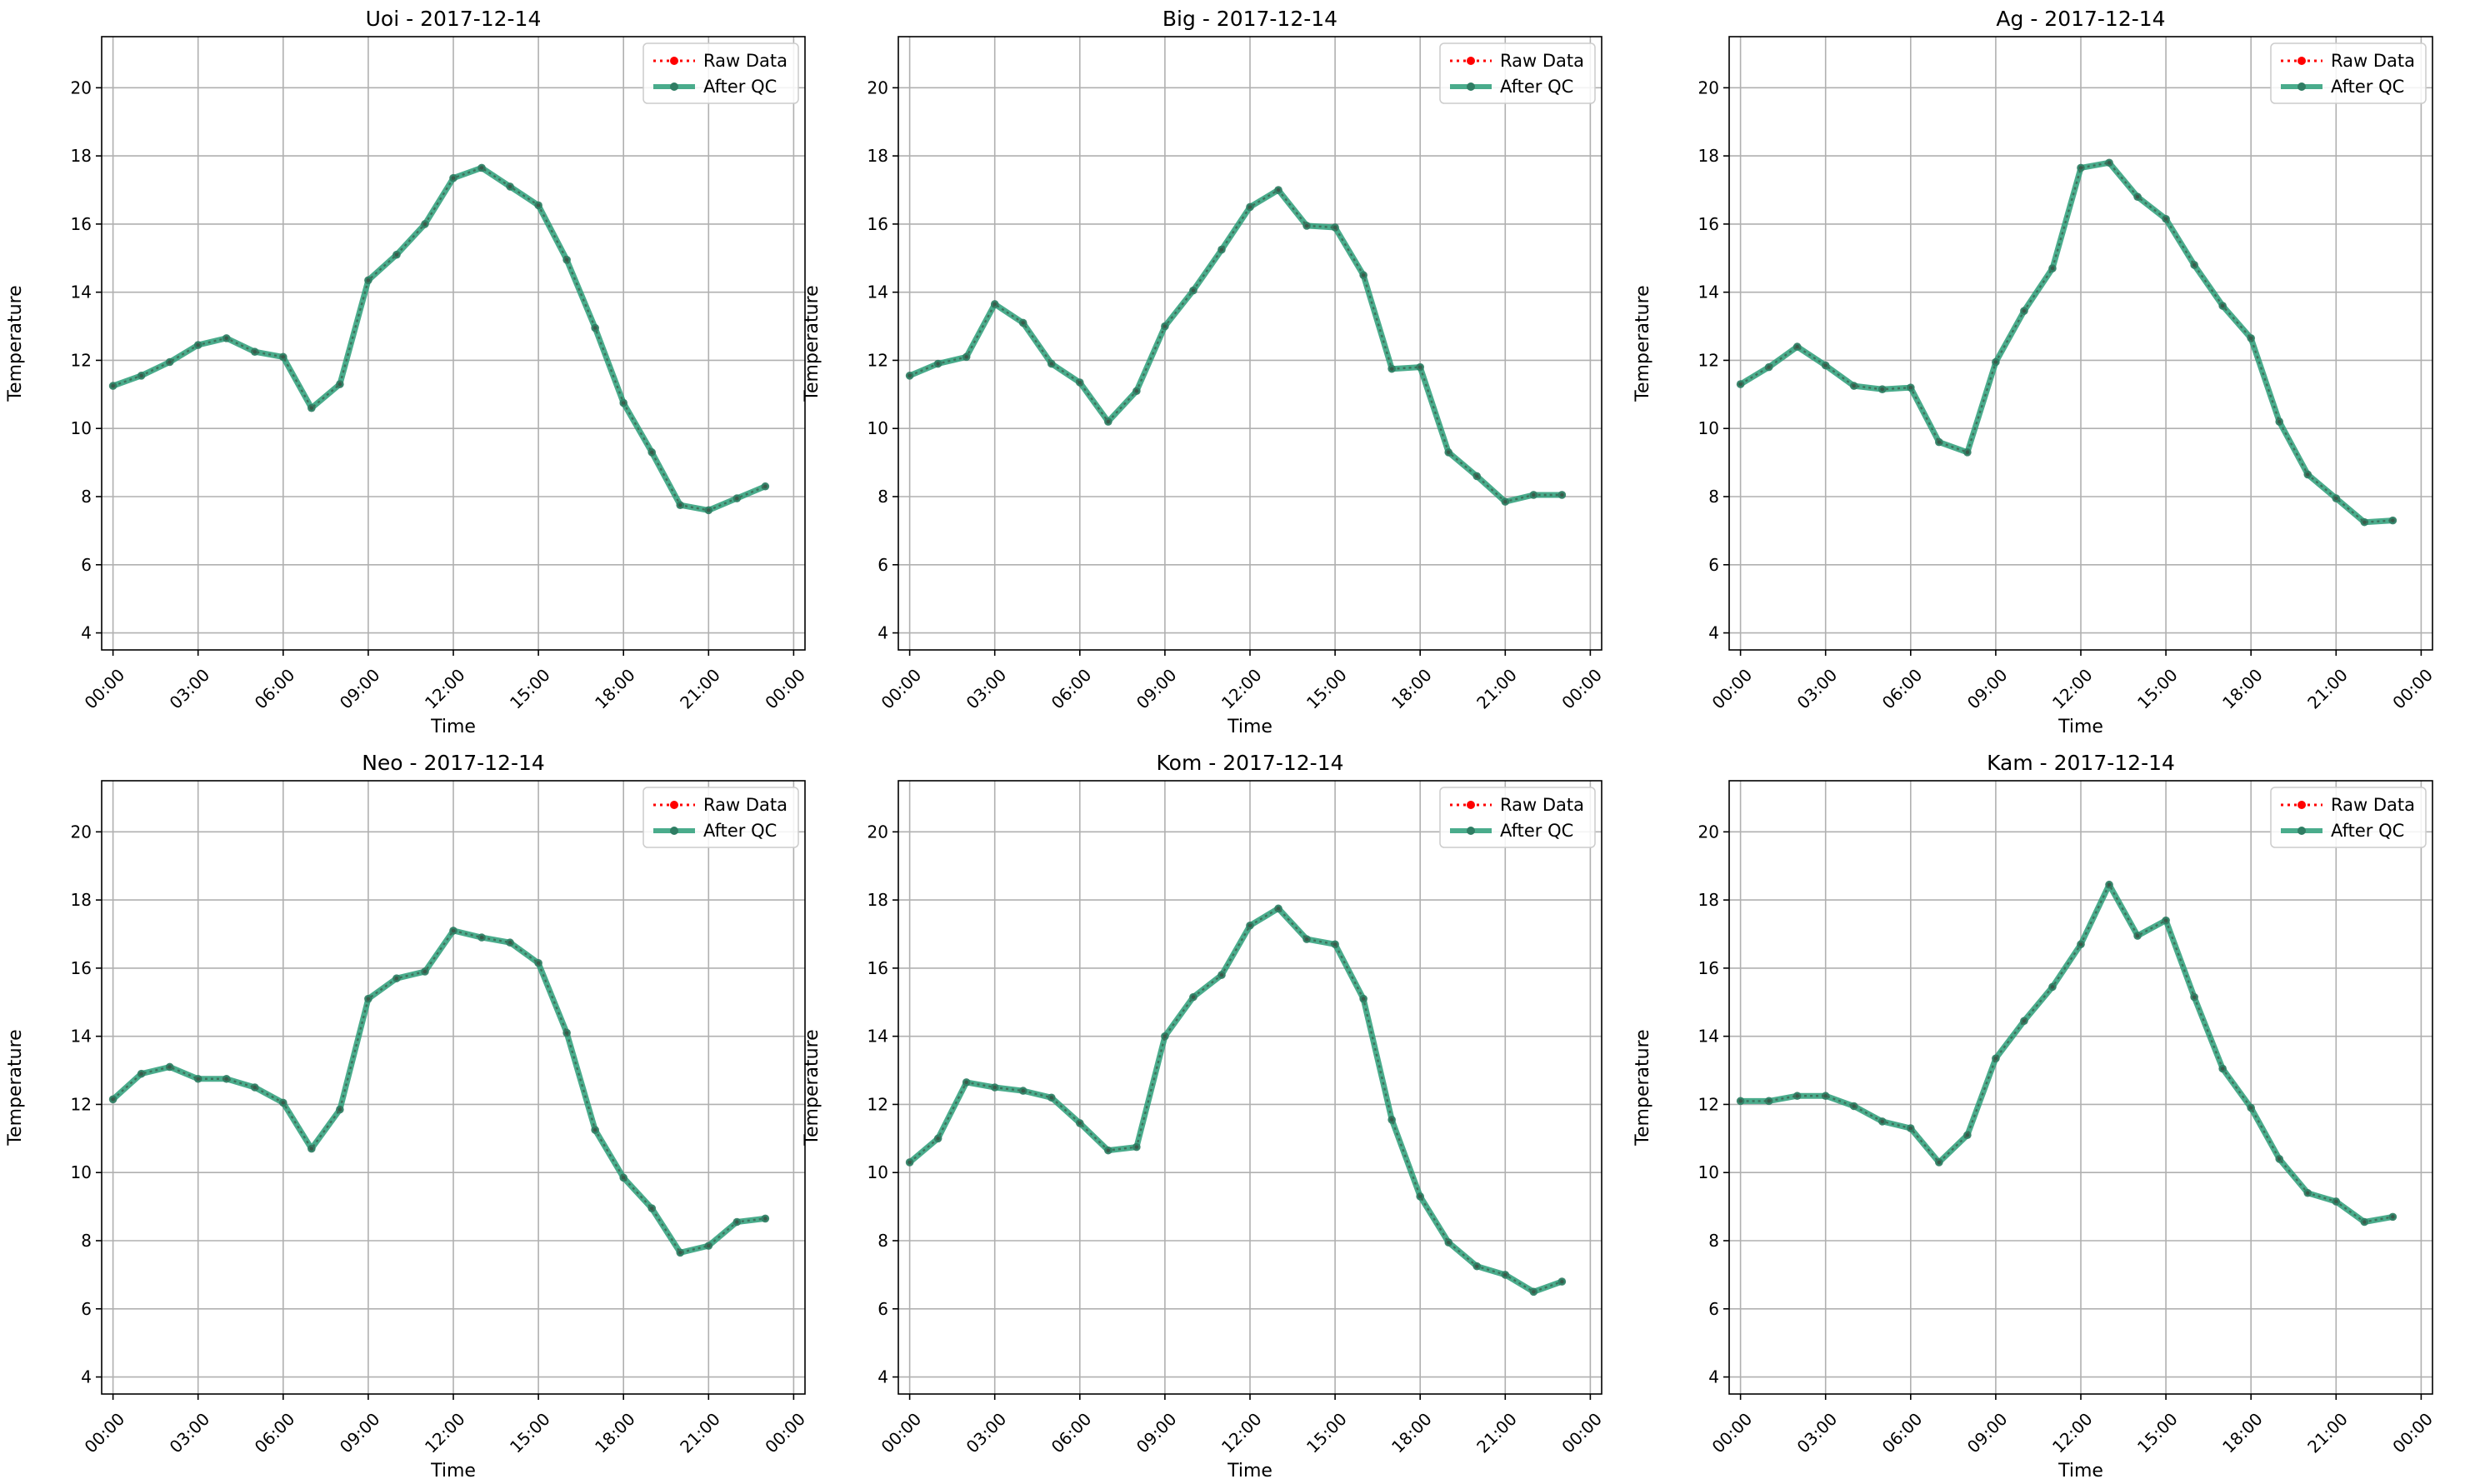 The width and height of the screenshot is (2485, 1484). Describe the element at coordinates (81, 1172) in the screenshot. I see `y-tick-label: 10` at that location.